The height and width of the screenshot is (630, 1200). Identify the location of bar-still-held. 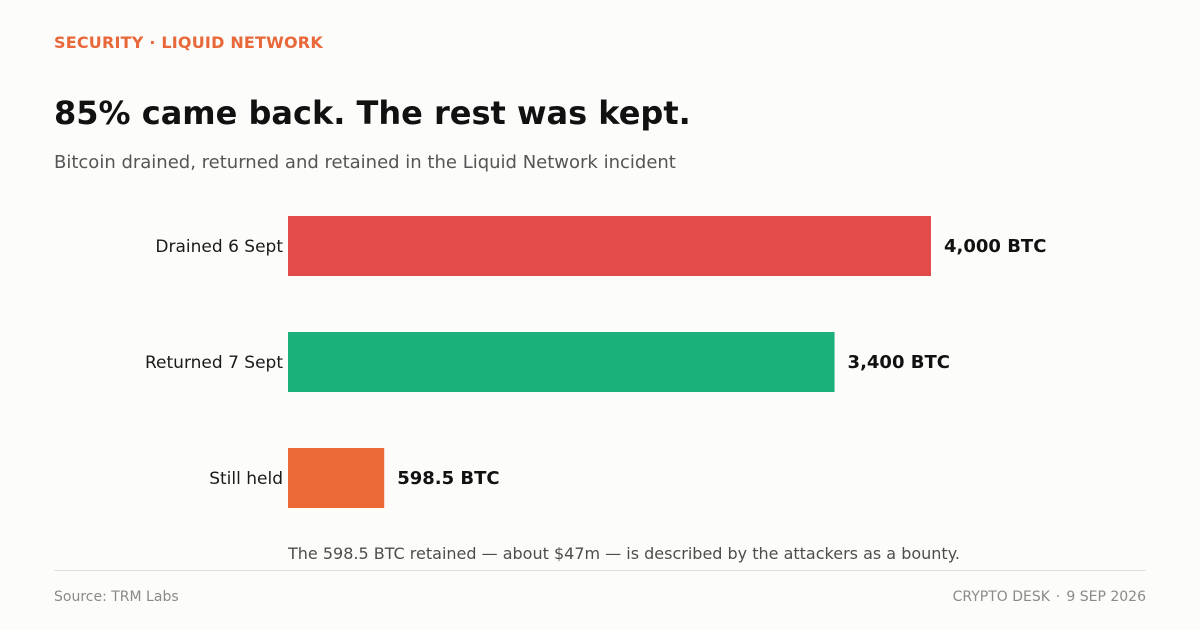
(336, 478).